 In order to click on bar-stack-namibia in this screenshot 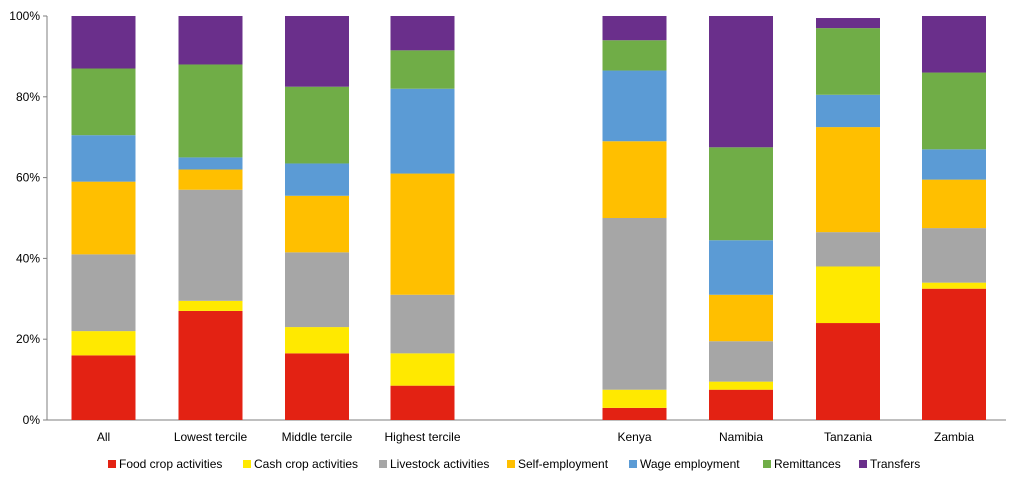, I will do `click(741, 218)`.